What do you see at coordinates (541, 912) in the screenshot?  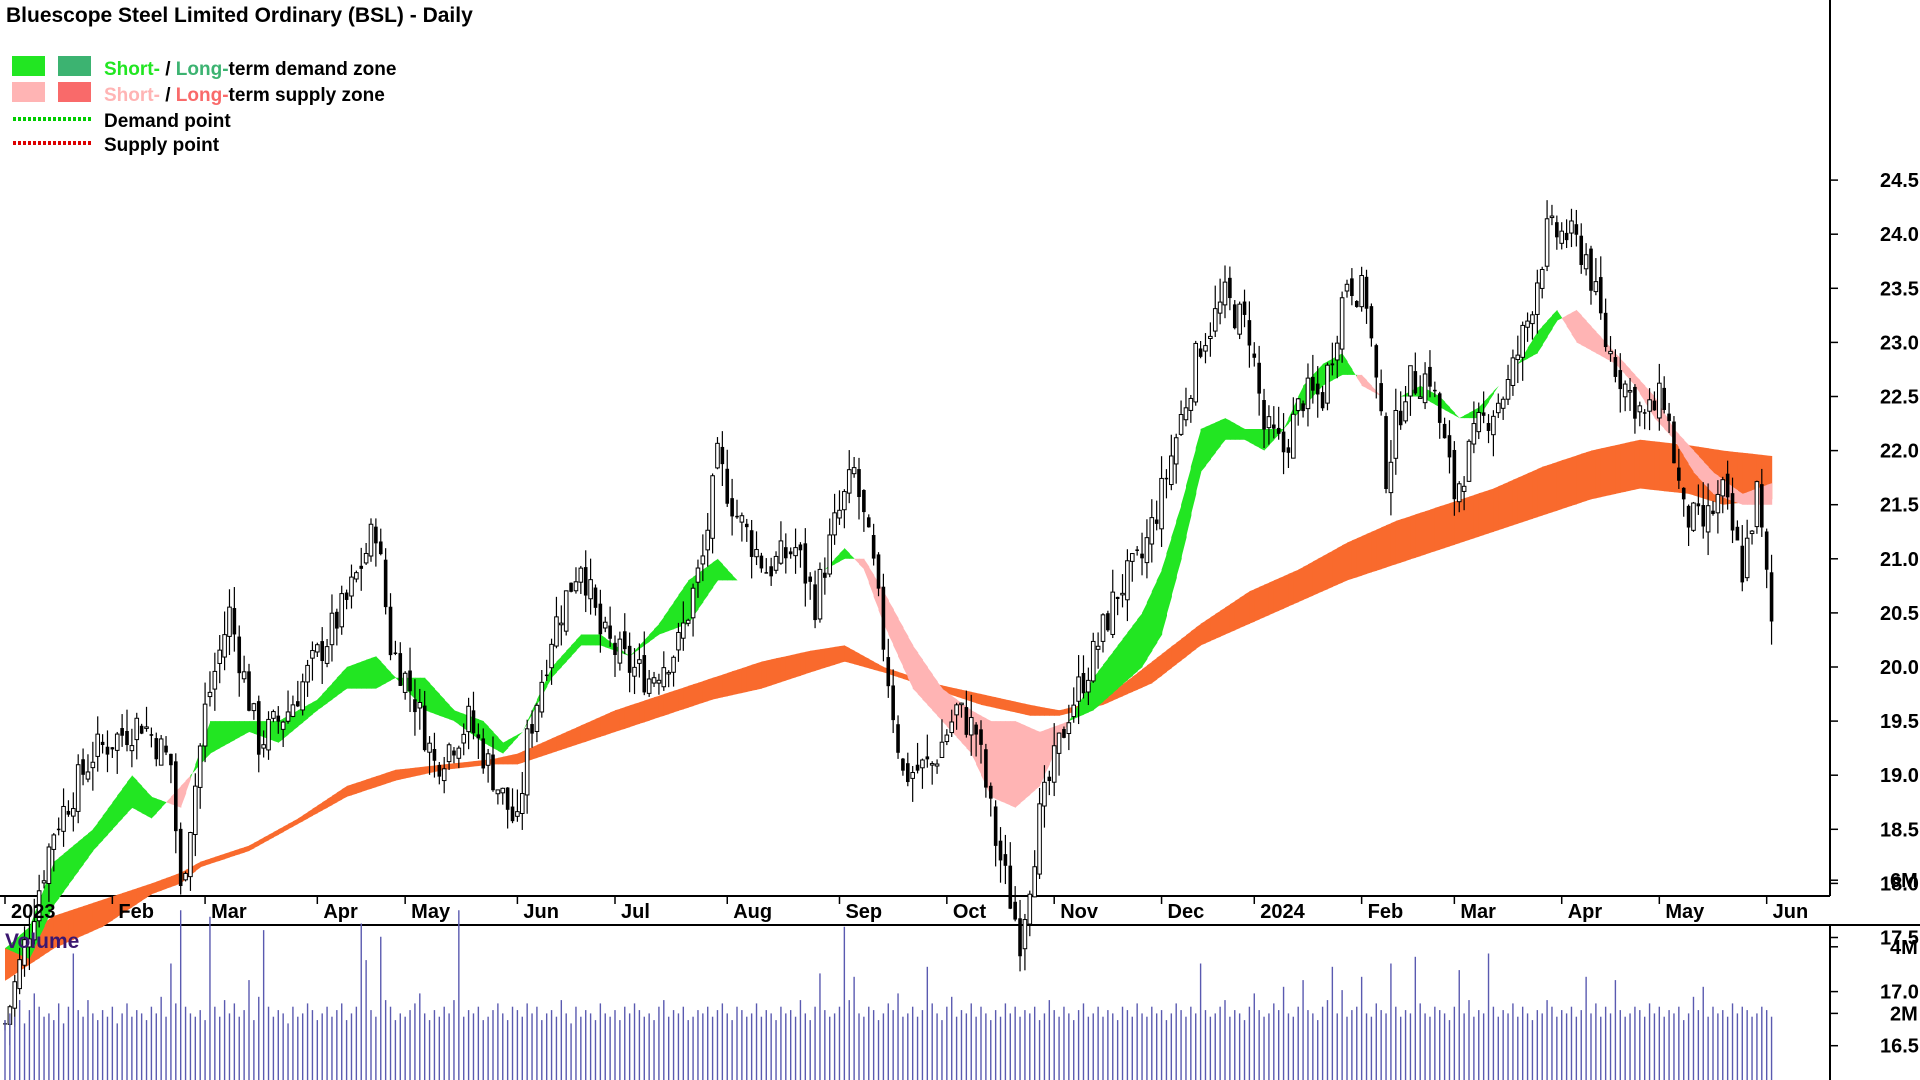 I see `x-tick-label: Jun` at bounding box center [541, 912].